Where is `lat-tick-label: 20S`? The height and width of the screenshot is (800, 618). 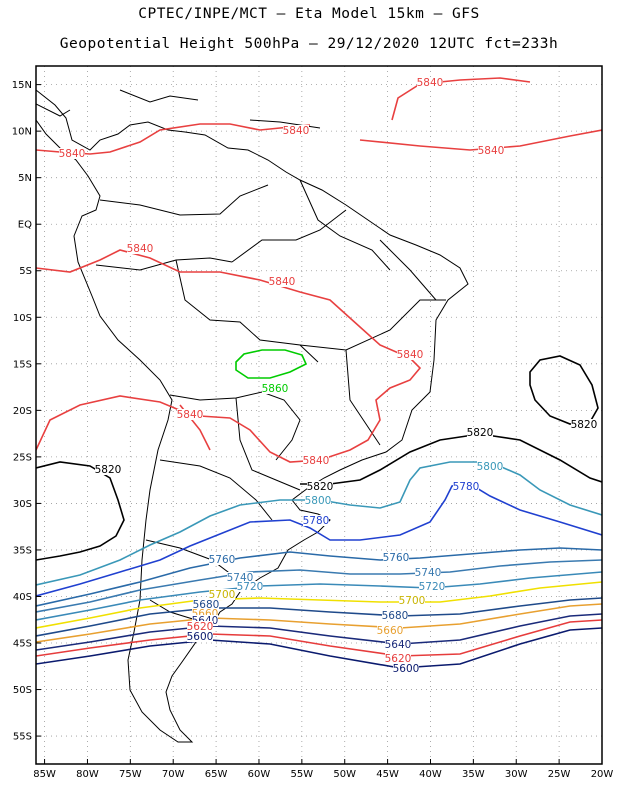
lat-tick-label: 20S is located at coordinates (22, 411).